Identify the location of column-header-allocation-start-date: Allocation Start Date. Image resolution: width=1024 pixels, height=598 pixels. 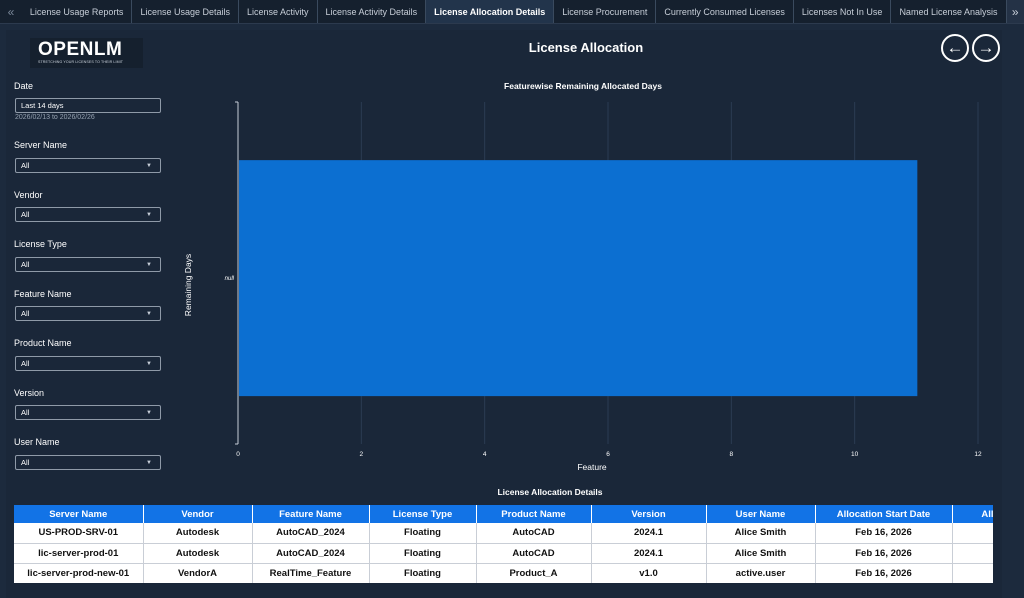
(884, 514).